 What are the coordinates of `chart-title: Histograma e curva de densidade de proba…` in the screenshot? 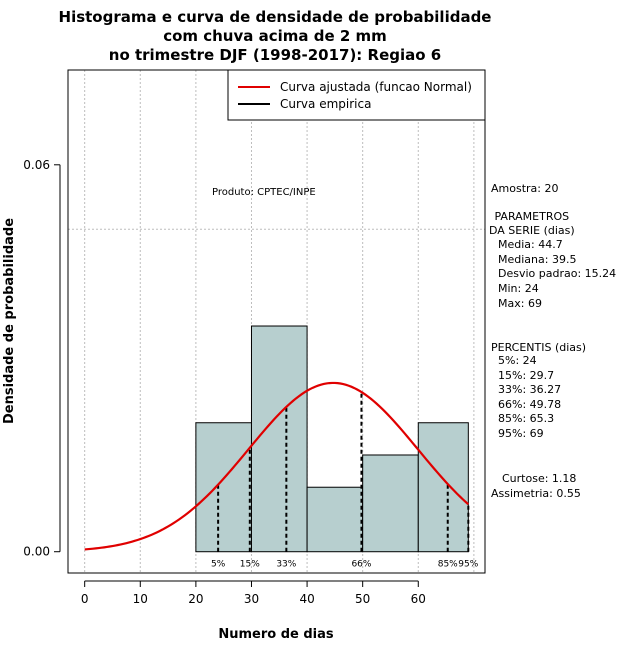 It's located at (275, 36).